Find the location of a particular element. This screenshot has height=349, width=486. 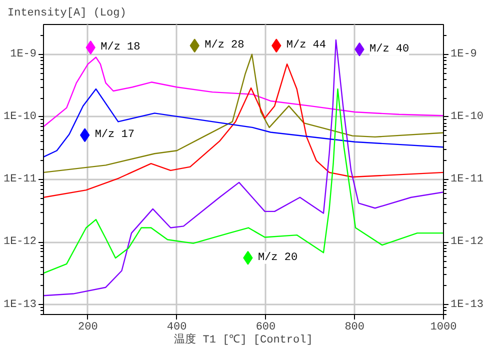

y-tick-label: 1E-11 is located at coordinates (20, 180).